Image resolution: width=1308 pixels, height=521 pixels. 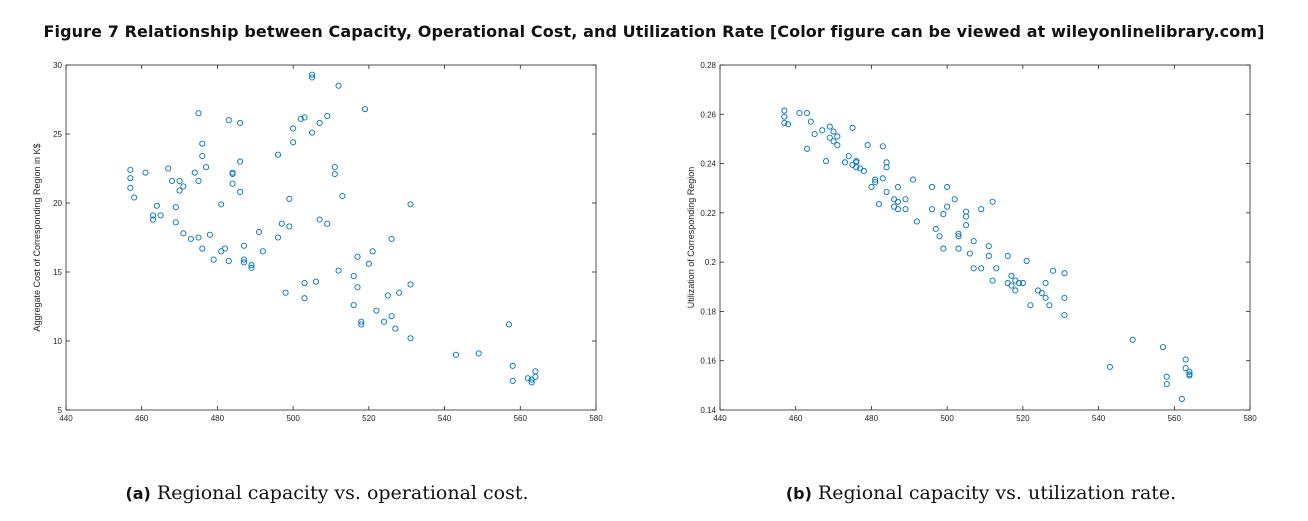 What do you see at coordinates (596, 418) in the screenshot?
I see `chart-a-x-tick-label: 580` at bounding box center [596, 418].